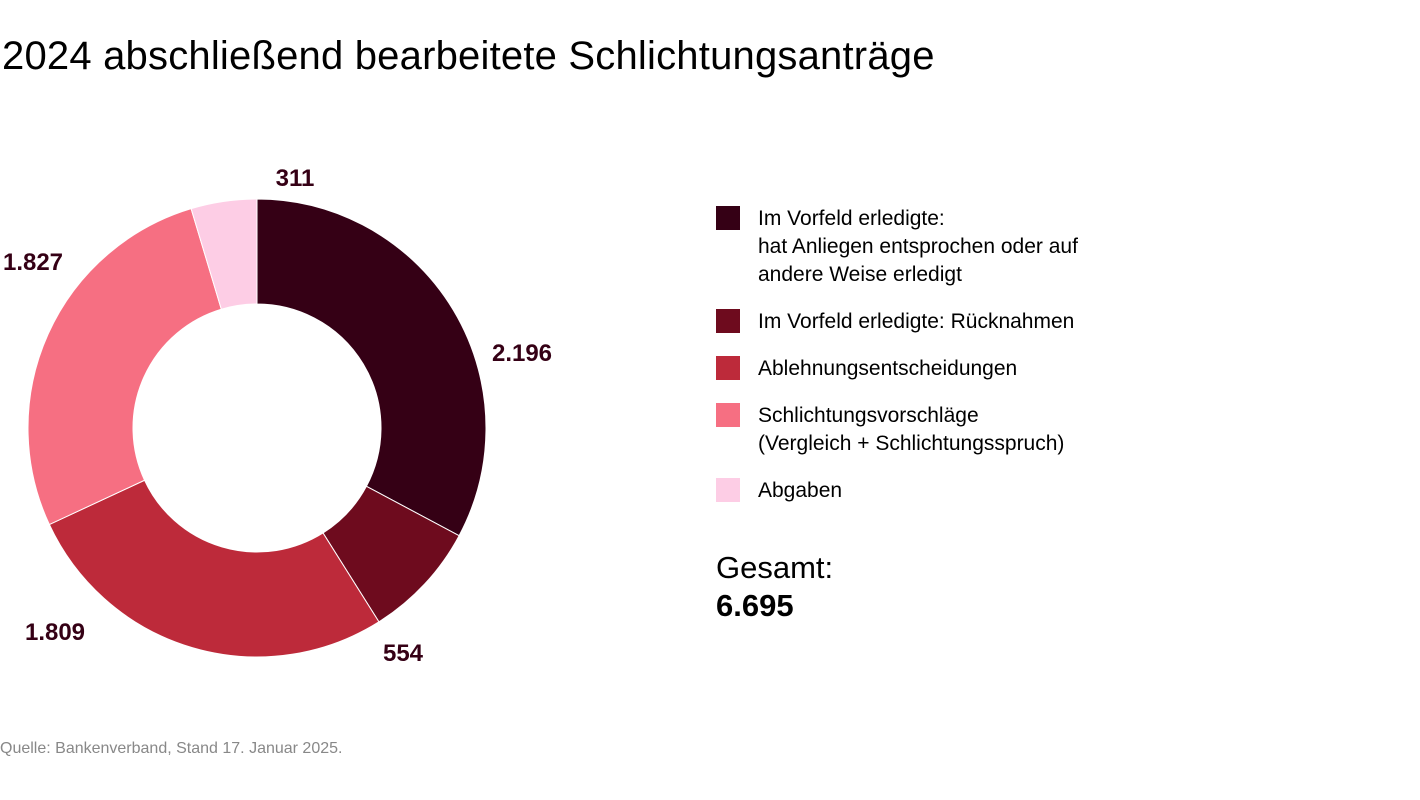 Image resolution: width=1420 pixels, height=800 pixels. Describe the element at coordinates (1016, 491) in the screenshot. I see `legend-item: Abgaben` at that location.